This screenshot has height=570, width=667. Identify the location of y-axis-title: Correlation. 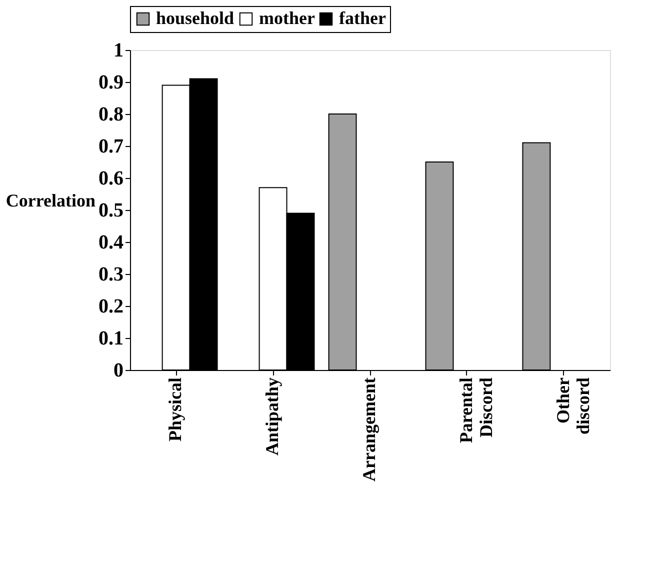
(51, 200).